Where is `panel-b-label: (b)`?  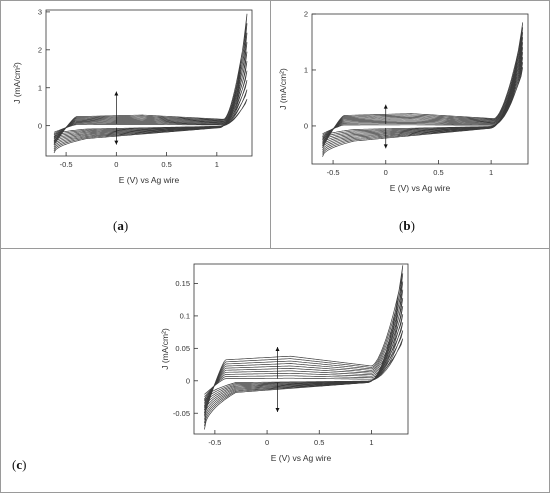 panel-b-label: (b) is located at coordinates (407, 225).